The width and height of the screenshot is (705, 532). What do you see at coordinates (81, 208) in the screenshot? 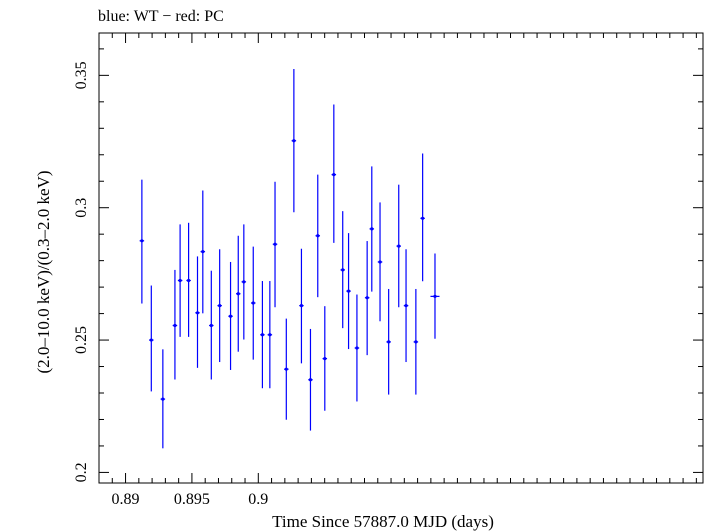
I see `y-tick-label: 0.3` at bounding box center [81, 208].